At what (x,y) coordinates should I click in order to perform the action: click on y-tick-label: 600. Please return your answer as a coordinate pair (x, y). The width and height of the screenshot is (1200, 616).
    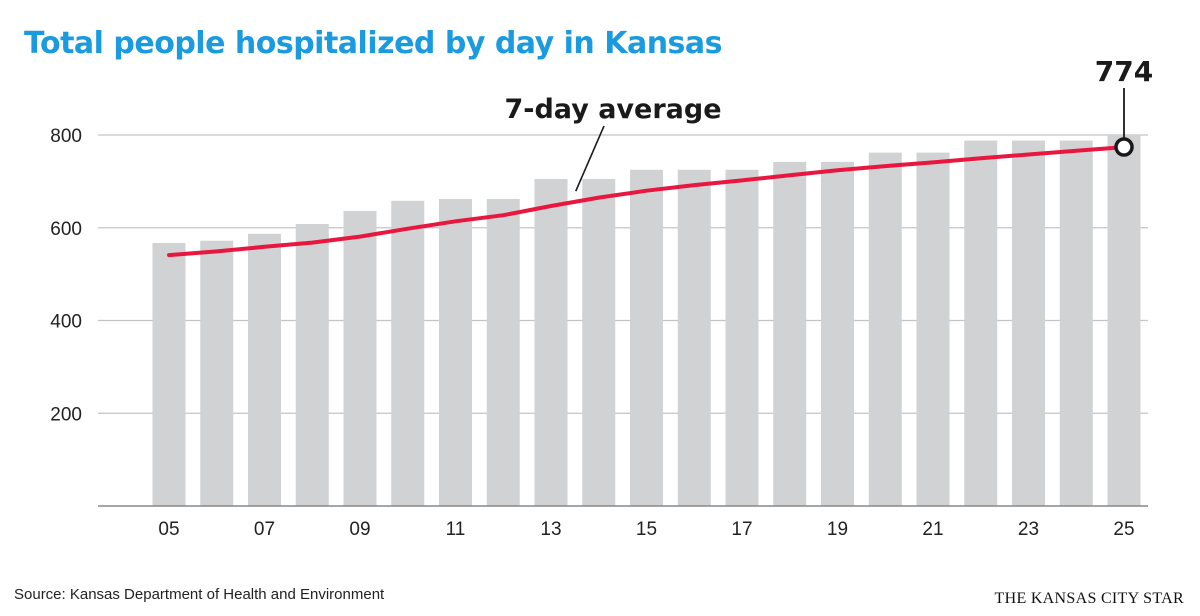
    Looking at the image, I should click on (66, 229).